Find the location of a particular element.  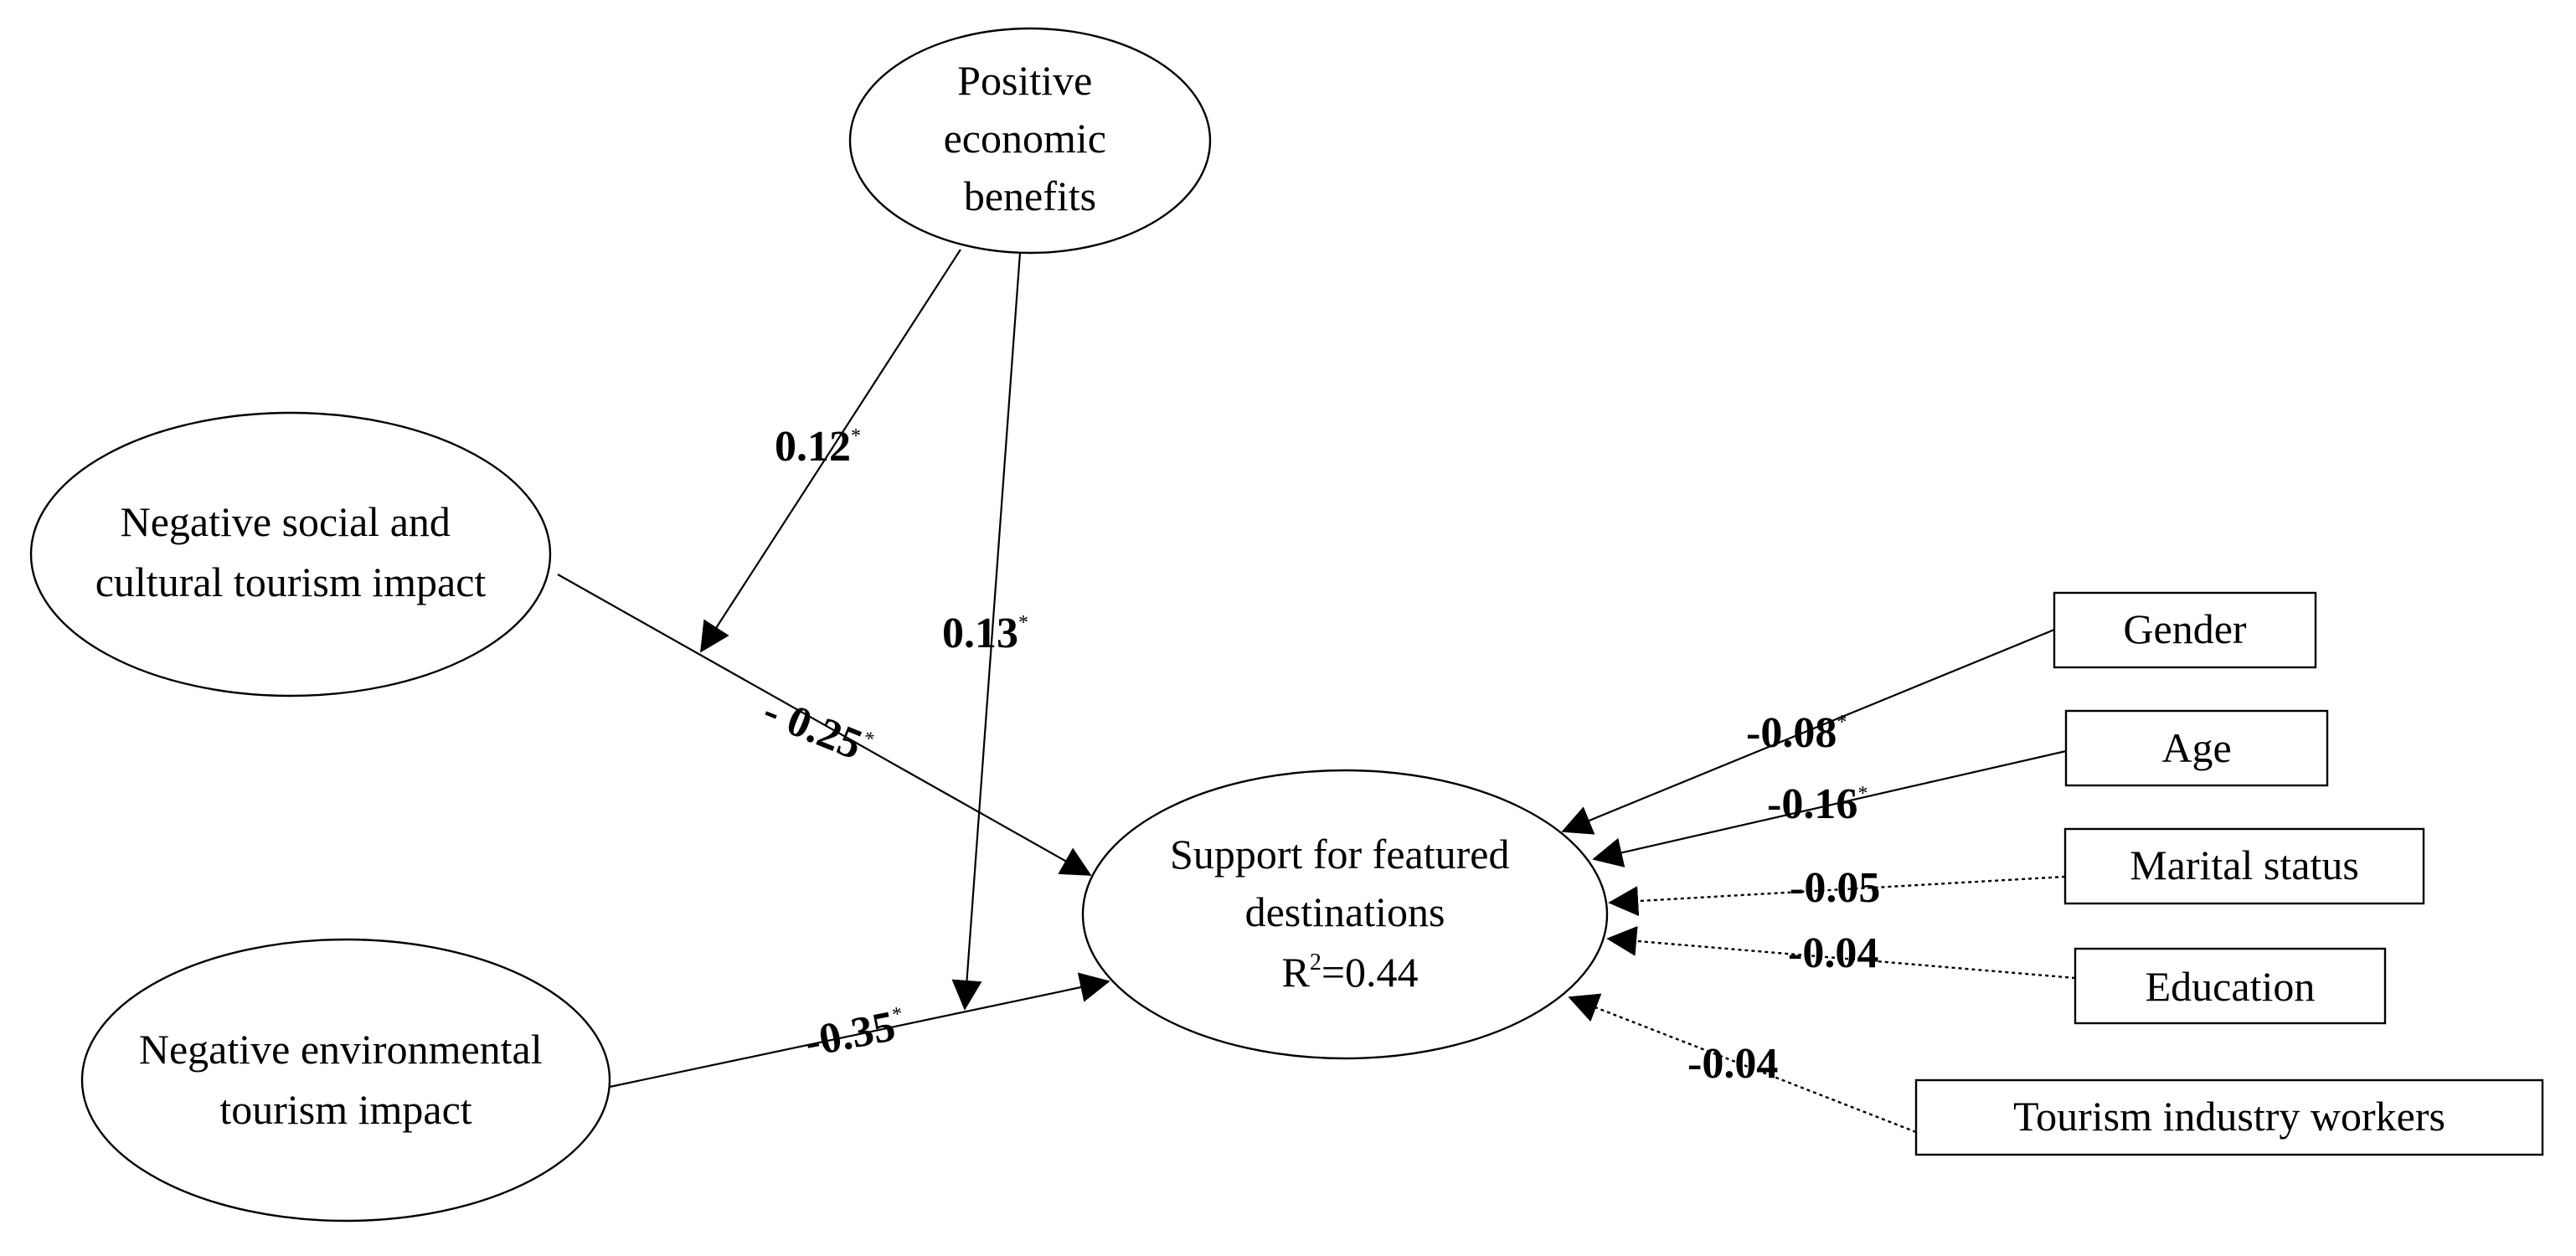

gender-label: Gender is located at coordinates (2184, 629).